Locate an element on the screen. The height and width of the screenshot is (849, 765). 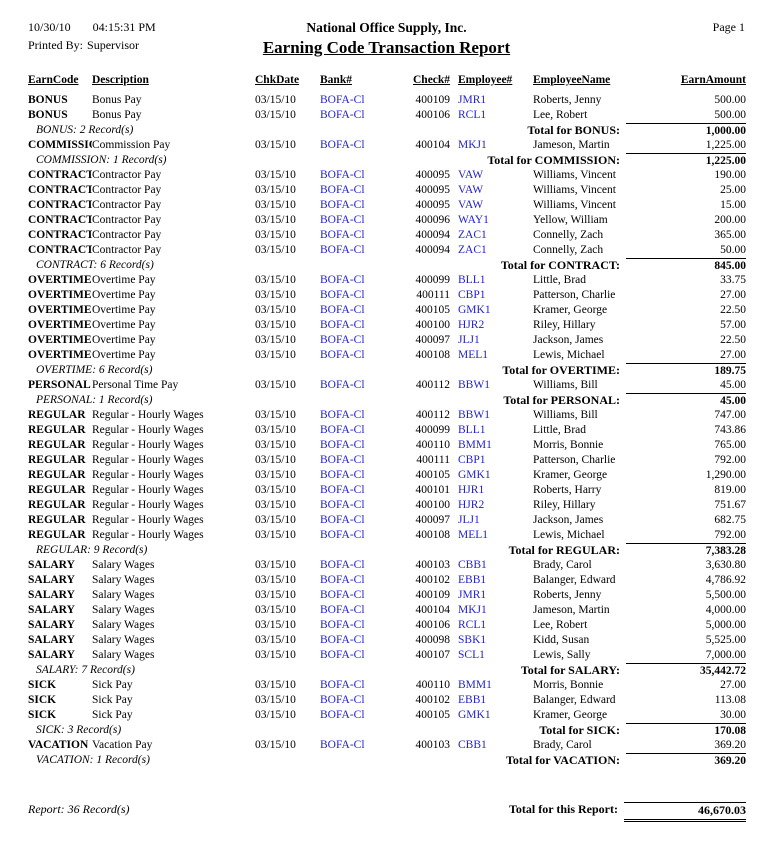
check-number-cell: 400095 is located at coordinates (433, 205).